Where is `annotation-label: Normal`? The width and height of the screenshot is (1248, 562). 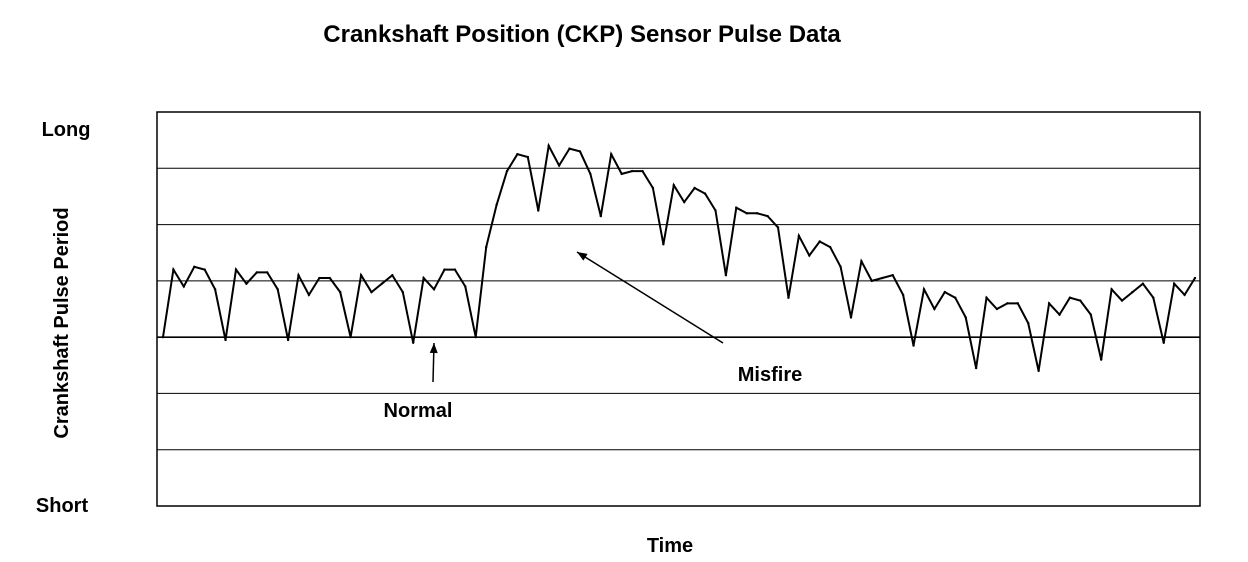
annotation-label: Normal is located at coordinates (418, 411).